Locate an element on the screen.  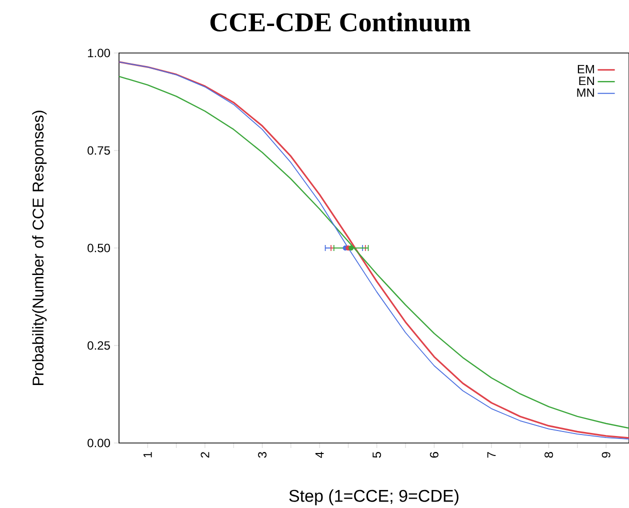
x-tick-label: 1 is located at coordinates (148, 455).